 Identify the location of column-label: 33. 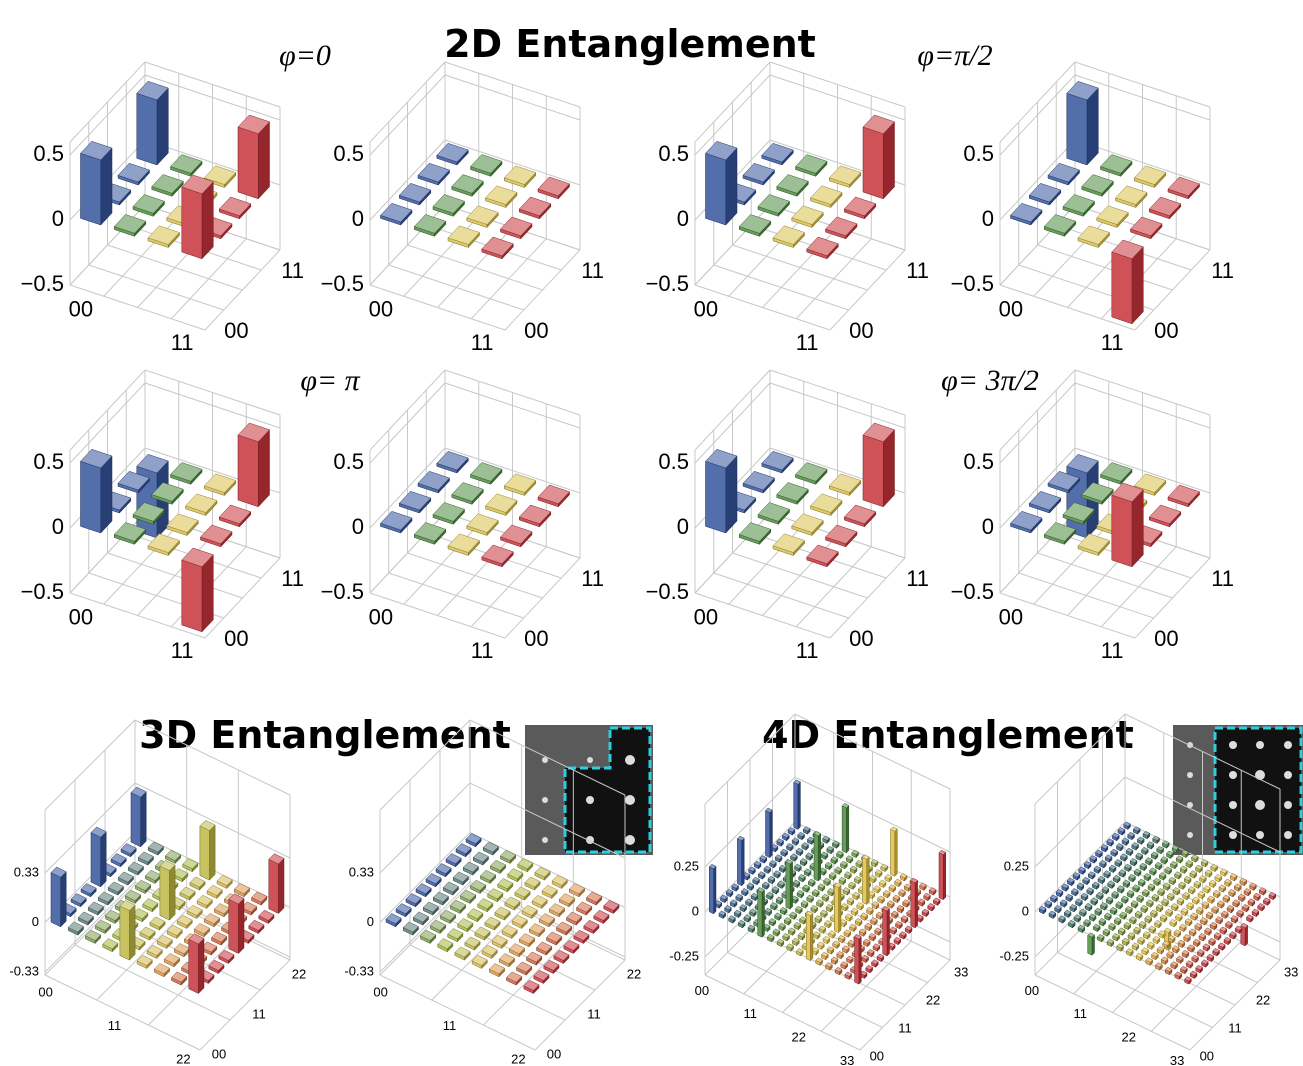
(1291, 971).